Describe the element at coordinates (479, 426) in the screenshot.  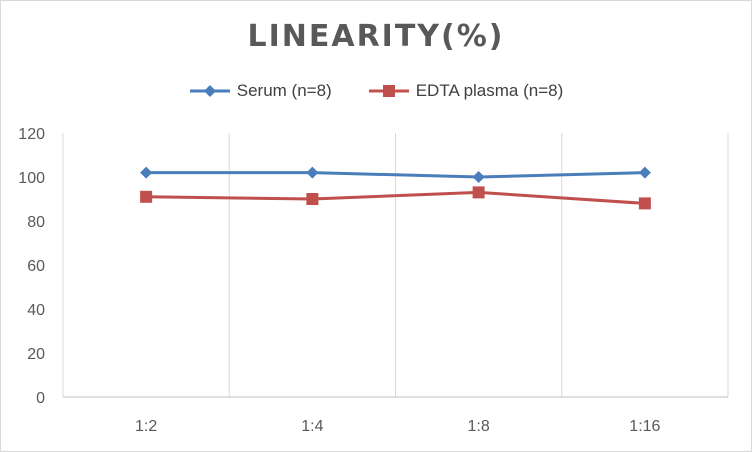
I see `x-tick-label: 1:8` at that location.